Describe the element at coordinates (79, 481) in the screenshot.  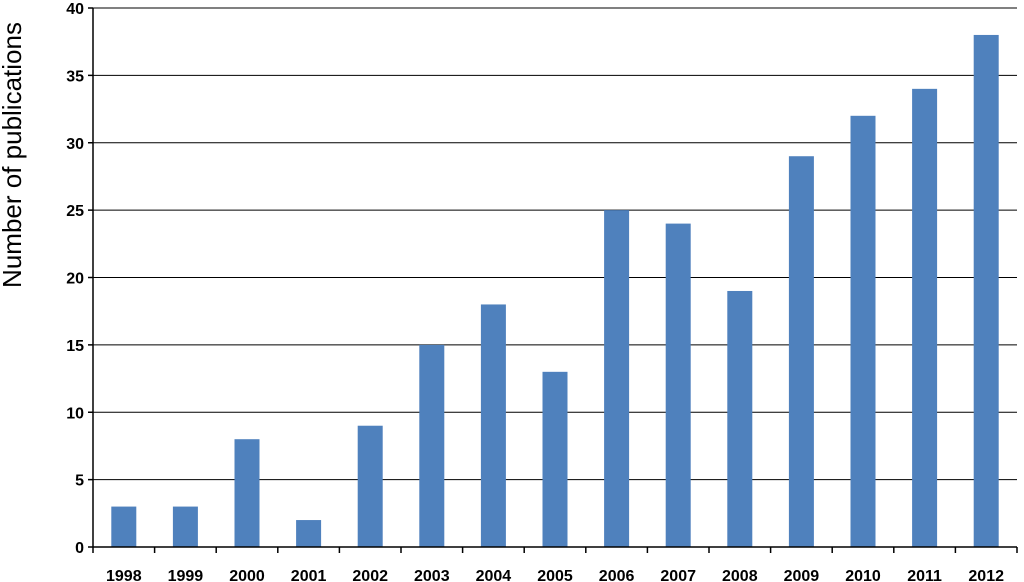
I see `y-tick-label: 5` at that location.